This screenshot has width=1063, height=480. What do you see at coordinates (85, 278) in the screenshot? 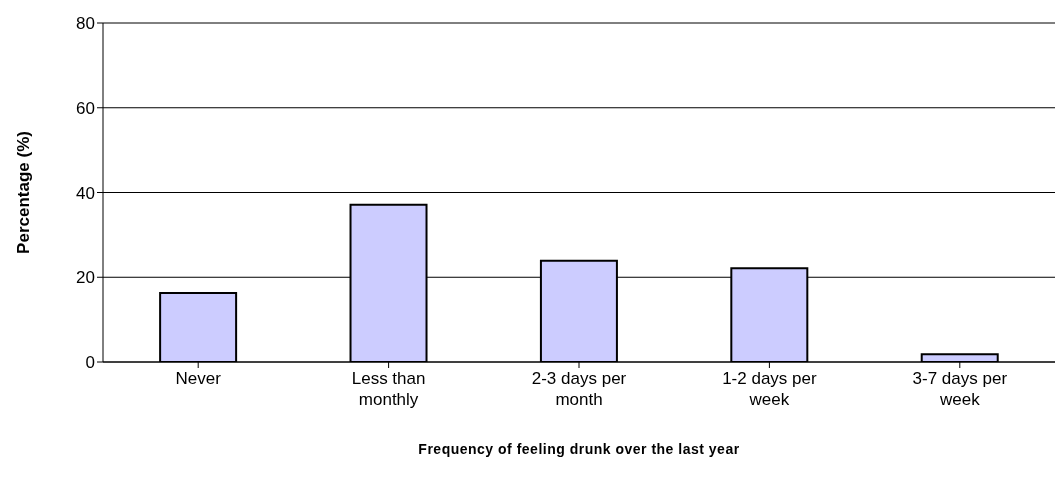
I see `y-tick-label: 20` at bounding box center [85, 278].